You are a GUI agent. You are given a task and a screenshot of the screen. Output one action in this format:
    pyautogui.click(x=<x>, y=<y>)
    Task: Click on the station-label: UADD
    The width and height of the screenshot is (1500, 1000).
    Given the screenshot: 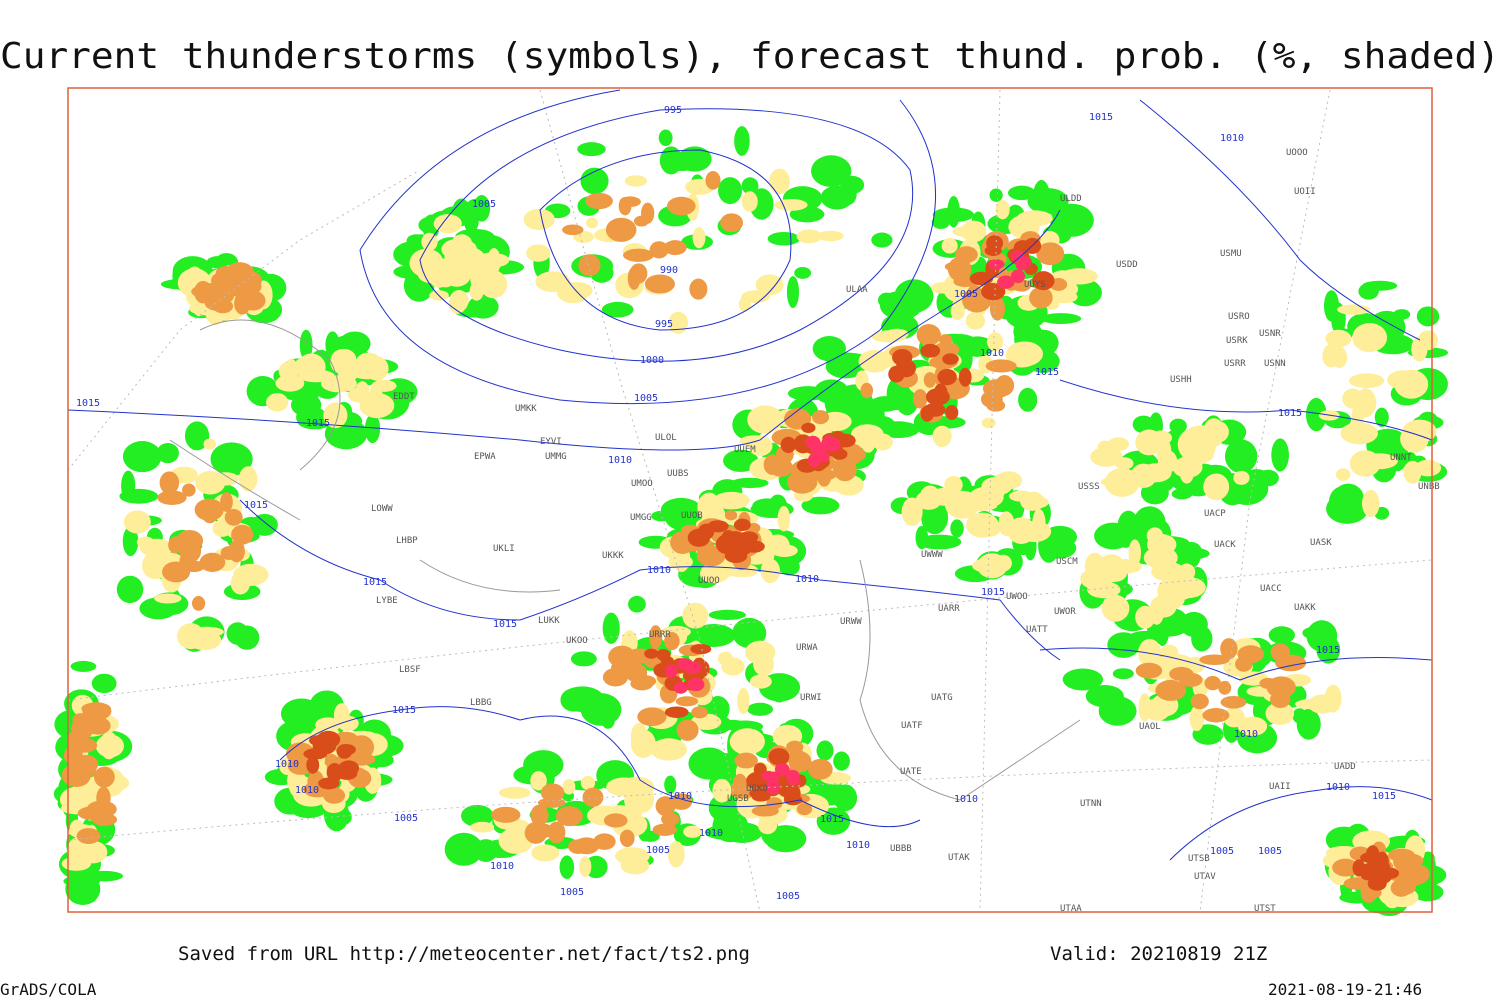 What is the action you would take?
    pyautogui.click(x=1345, y=767)
    